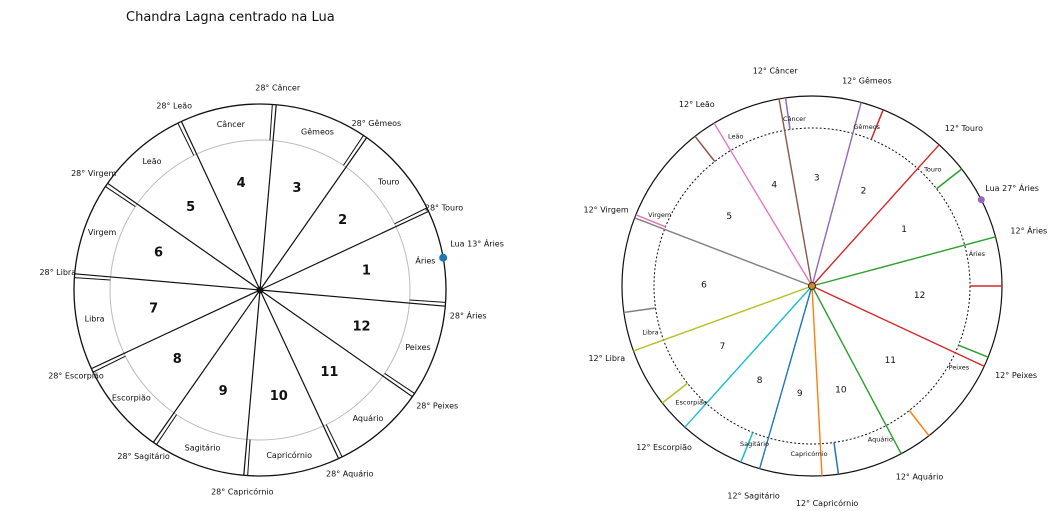 Image resolution: width=1057 pixels, height=511 pixels. Describe the element at coordinates (794, 119) in the screenshot. I see `right-sign-label-4: Câncer` at that location.